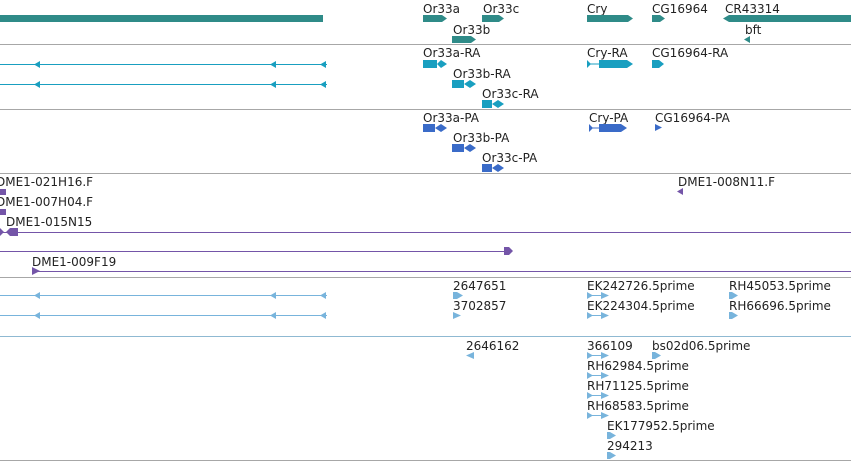 This screenshot has height=461, width=851. Describe the element at coordinates (641, 286) in the screenshot. I see `est-label-ek242726: EK242726.5prime` at that location.